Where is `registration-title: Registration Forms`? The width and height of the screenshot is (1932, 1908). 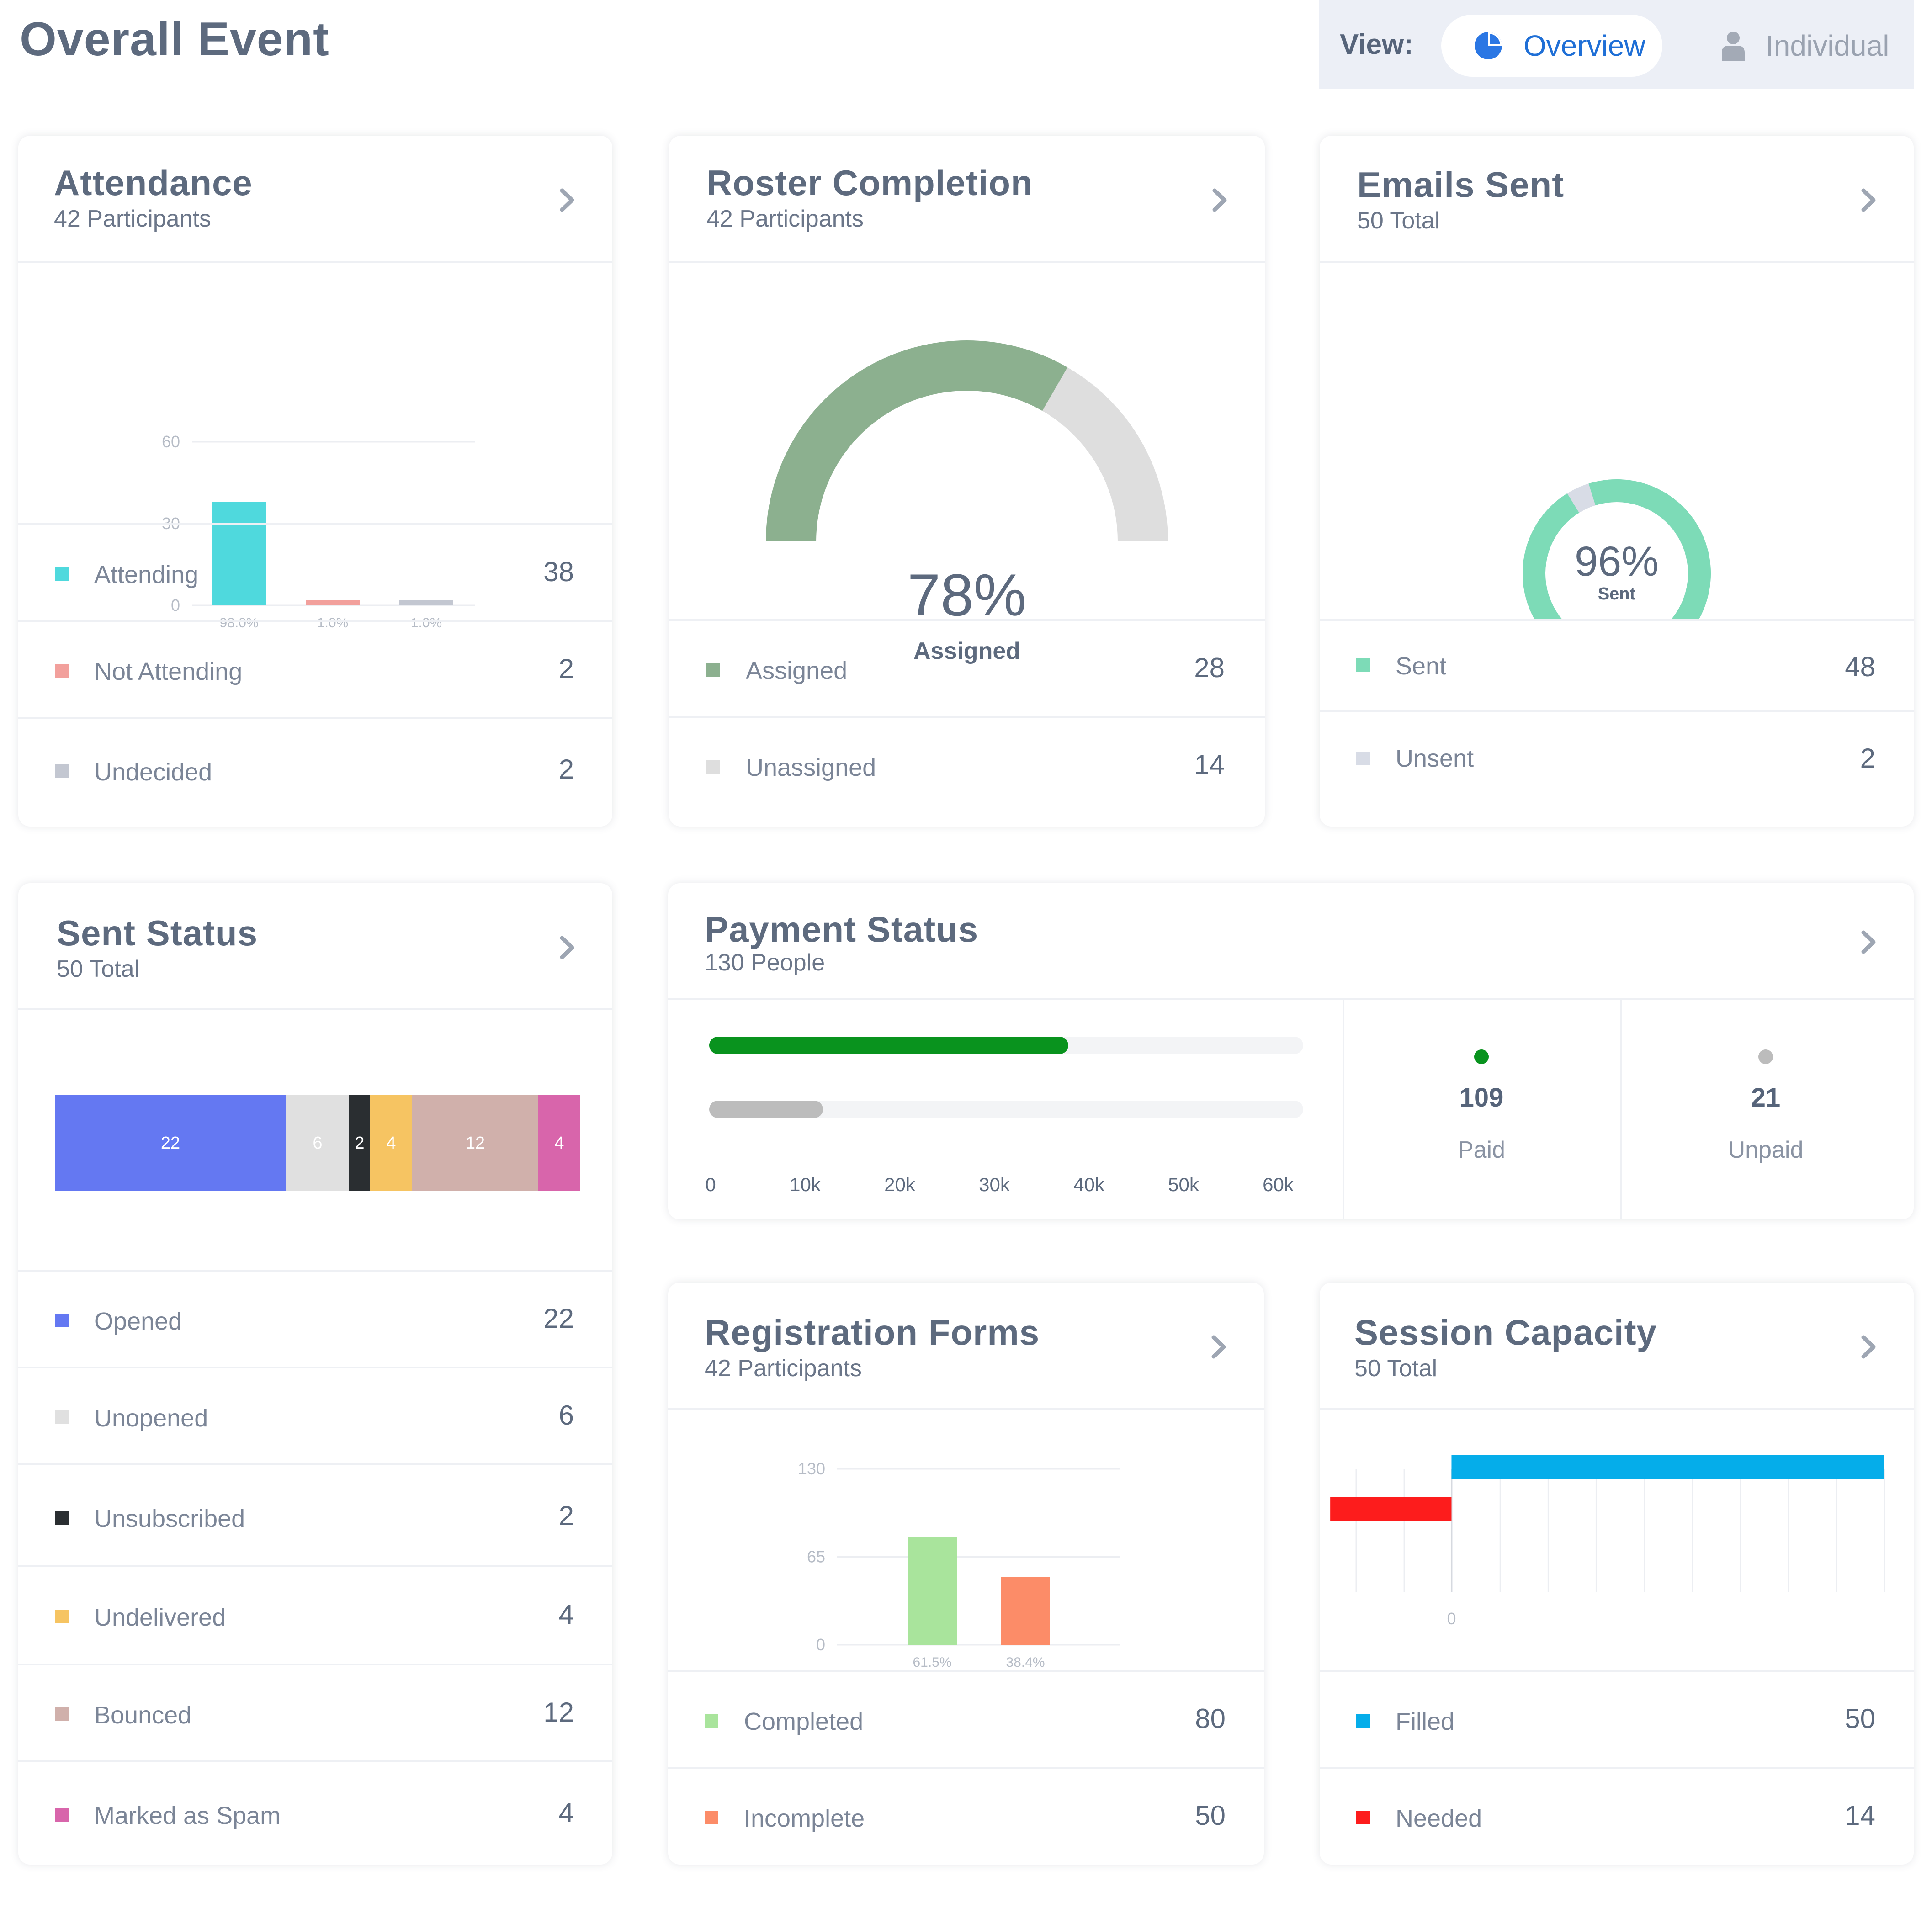
registration-title: Registration Forms is located at coordinates (872, 1332).